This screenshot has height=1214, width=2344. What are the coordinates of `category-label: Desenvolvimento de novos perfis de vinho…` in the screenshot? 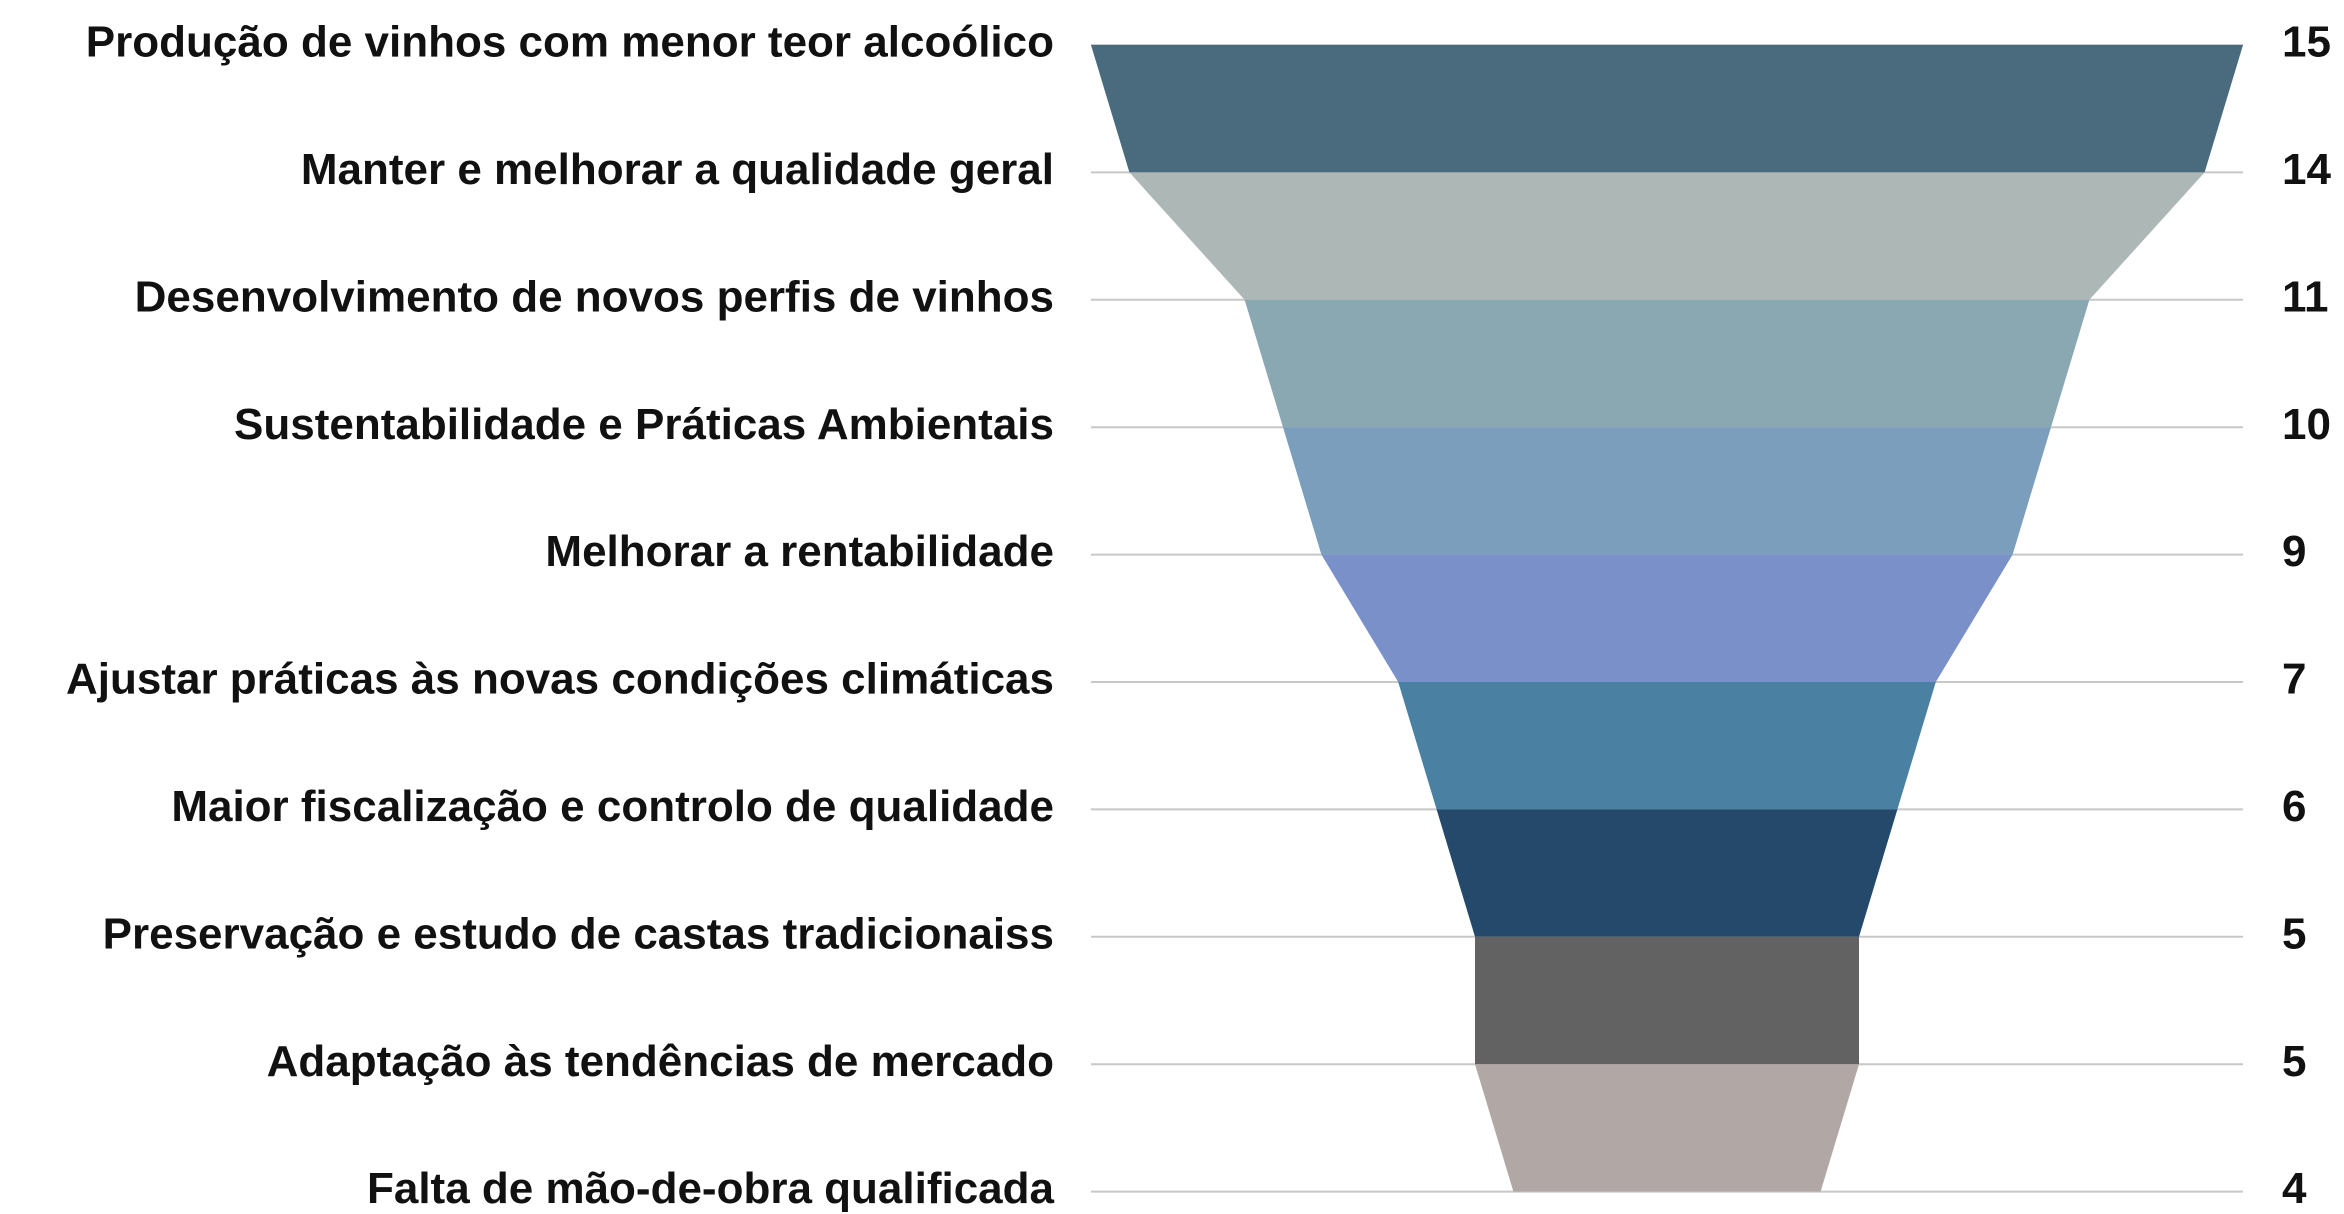 It's located at (594, 296).